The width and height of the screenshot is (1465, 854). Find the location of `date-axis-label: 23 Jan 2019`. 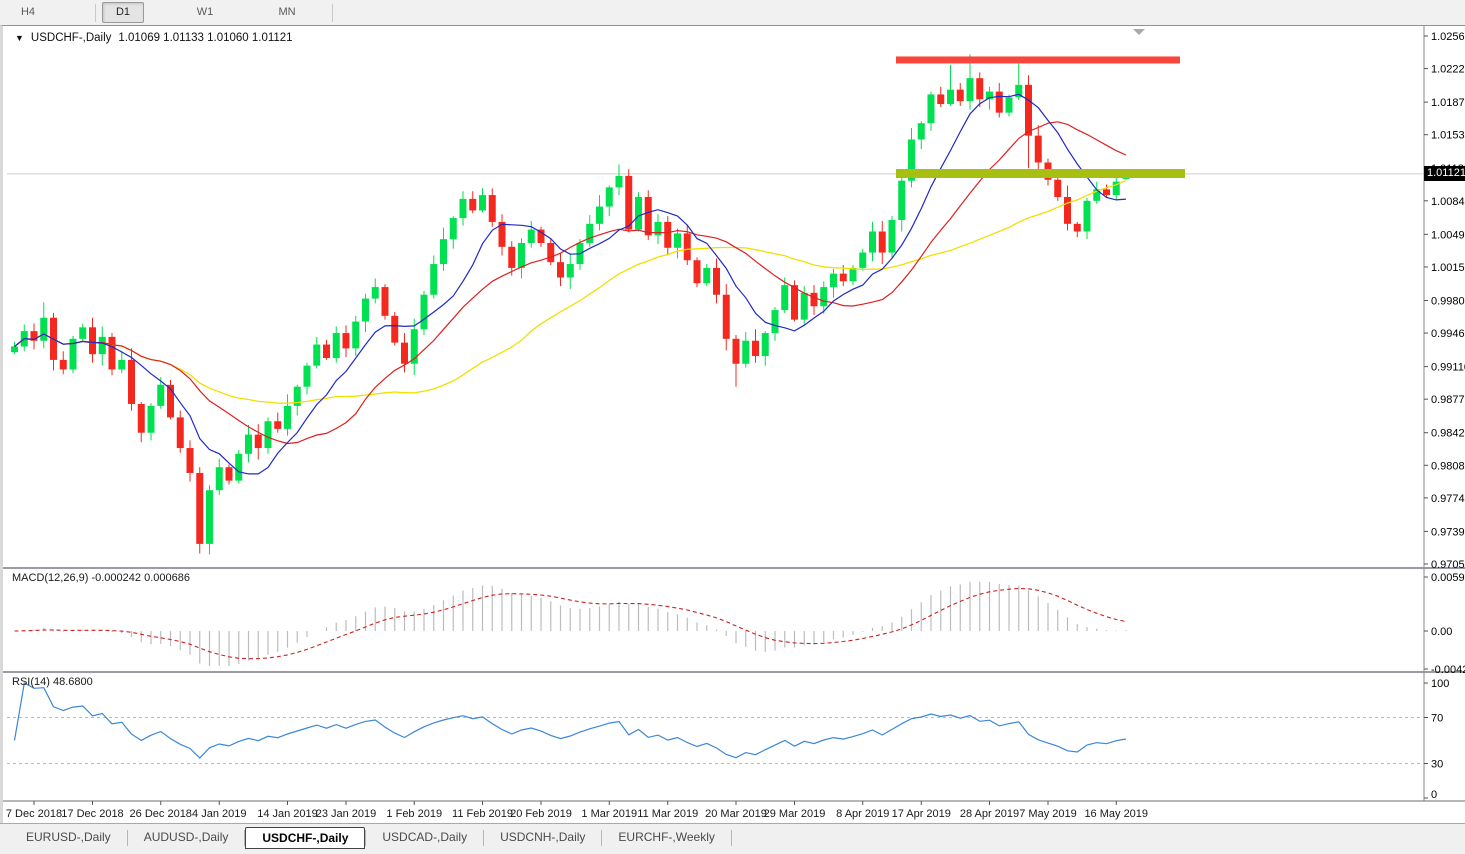

date-axis-label: 23 Jan 2019 is located at coordinates (346, 814).